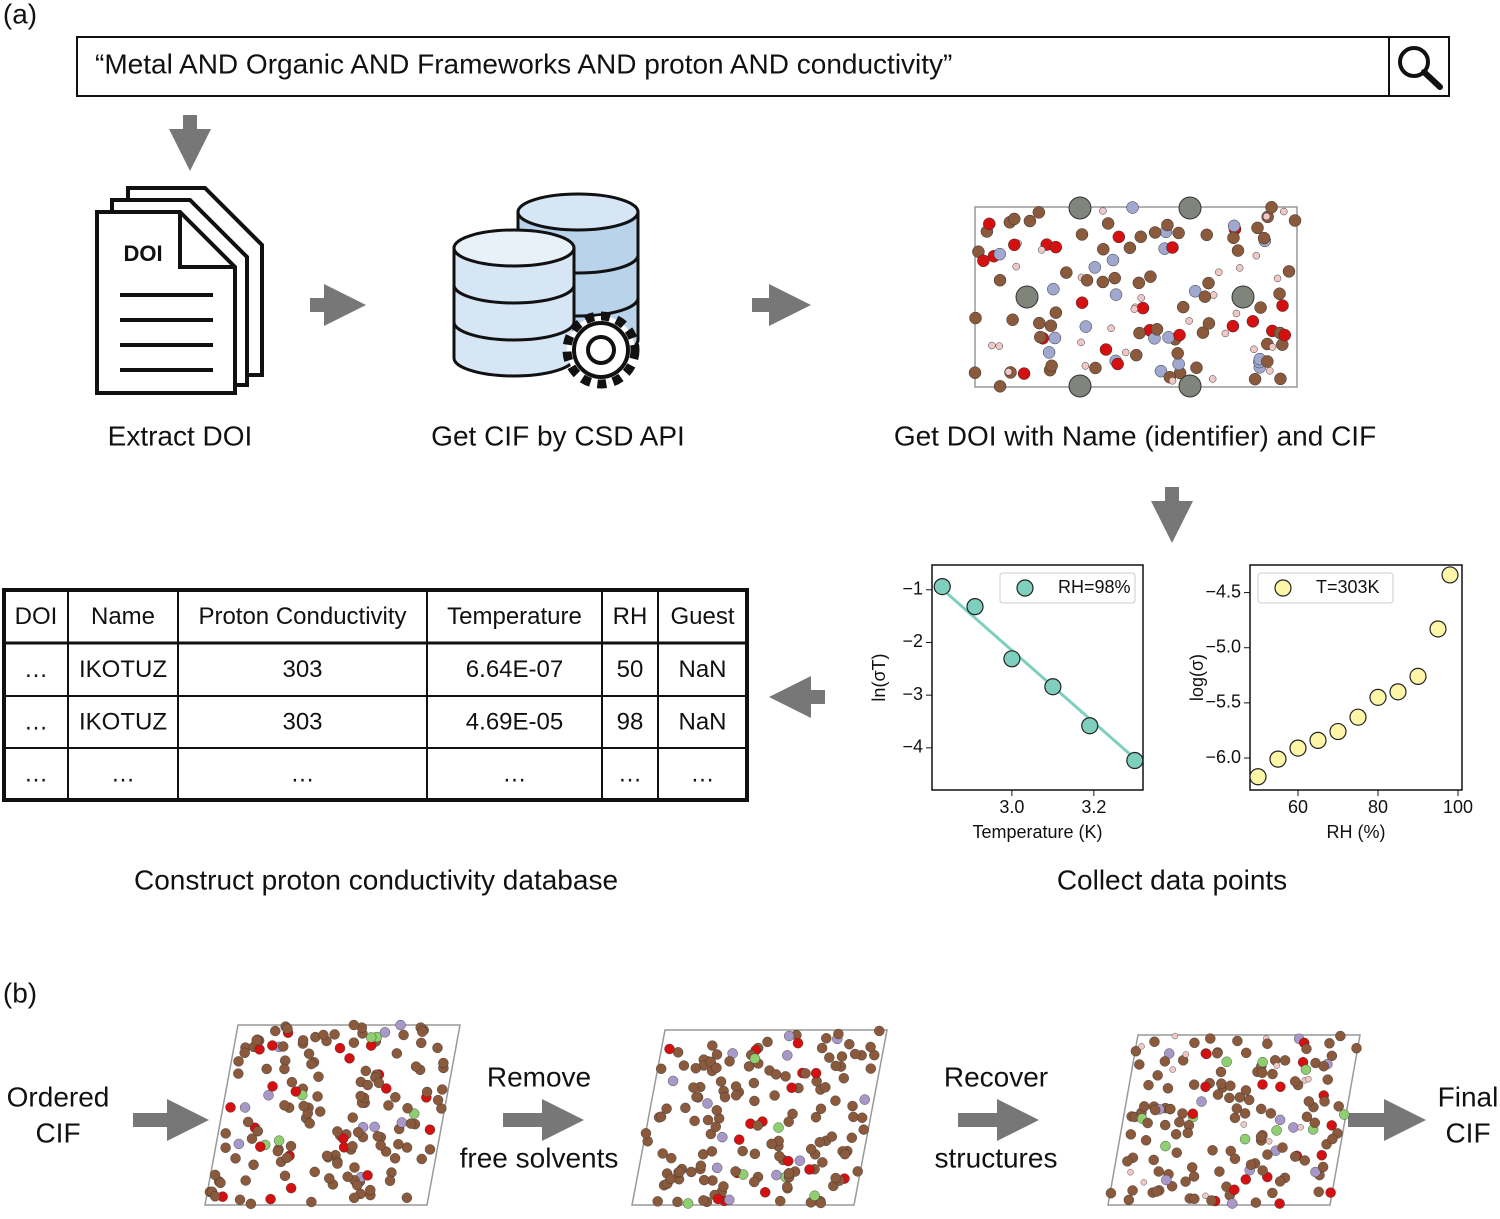 This screenshot has height=1219, width=1500. What do you see at coordinates (123, 616) in the screenshot?
I see `table-header: Name` at bounding box center [123, 616].